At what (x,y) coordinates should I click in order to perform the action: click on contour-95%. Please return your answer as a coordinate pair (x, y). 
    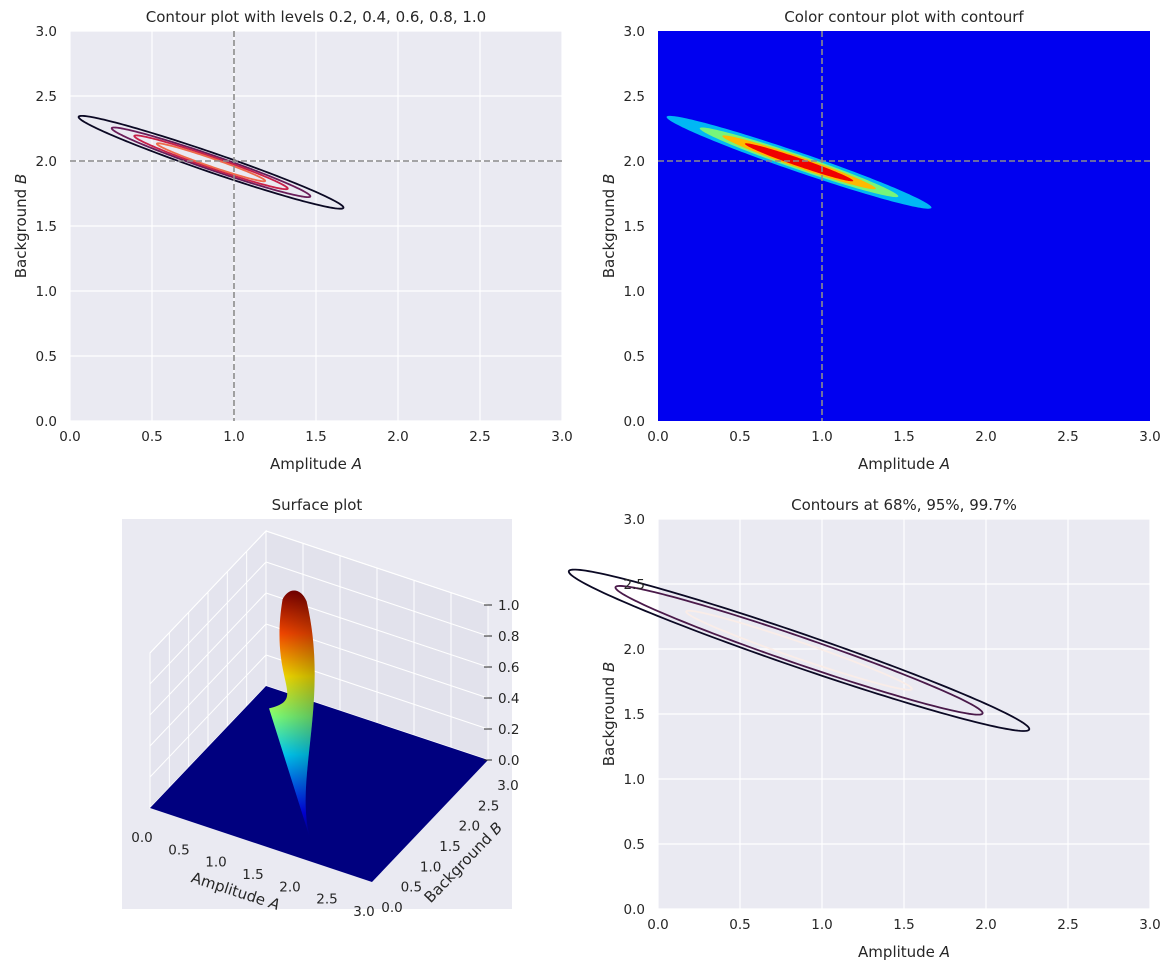
    Looking at the image, I should click on (799, 650).